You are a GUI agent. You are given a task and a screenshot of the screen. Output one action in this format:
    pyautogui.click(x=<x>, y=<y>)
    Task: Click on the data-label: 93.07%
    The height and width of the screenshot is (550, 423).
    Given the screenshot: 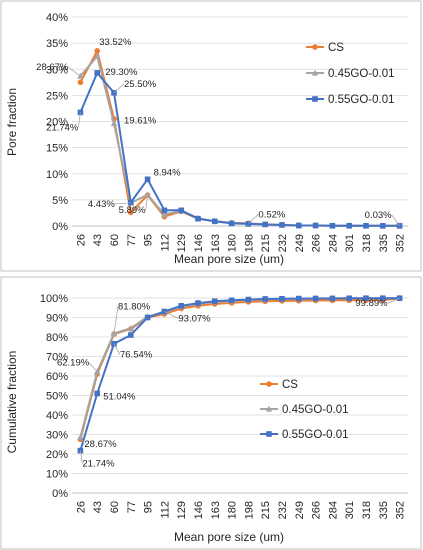 What is the action you would take?
    pyautogui.click(x=194, y=319)
    